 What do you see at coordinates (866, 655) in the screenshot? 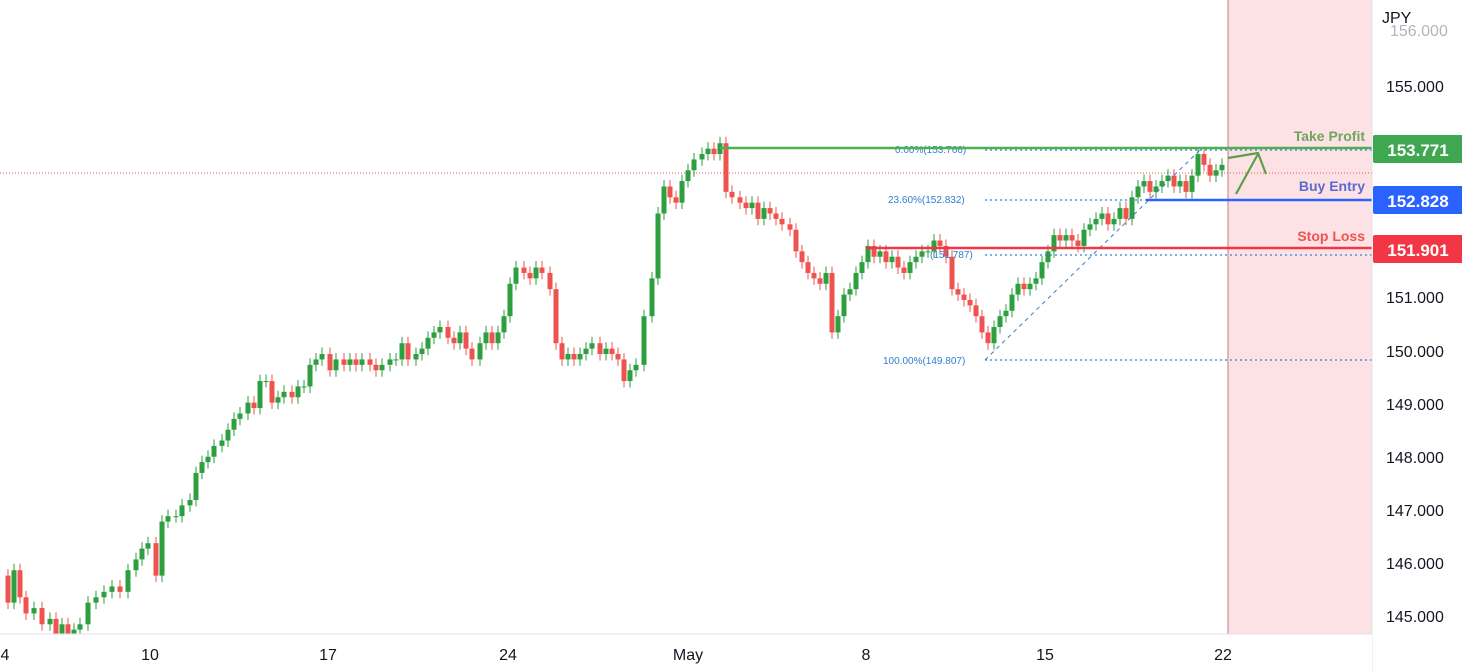
I see `x-tick-8: 8` at bounding box center [866, 655].